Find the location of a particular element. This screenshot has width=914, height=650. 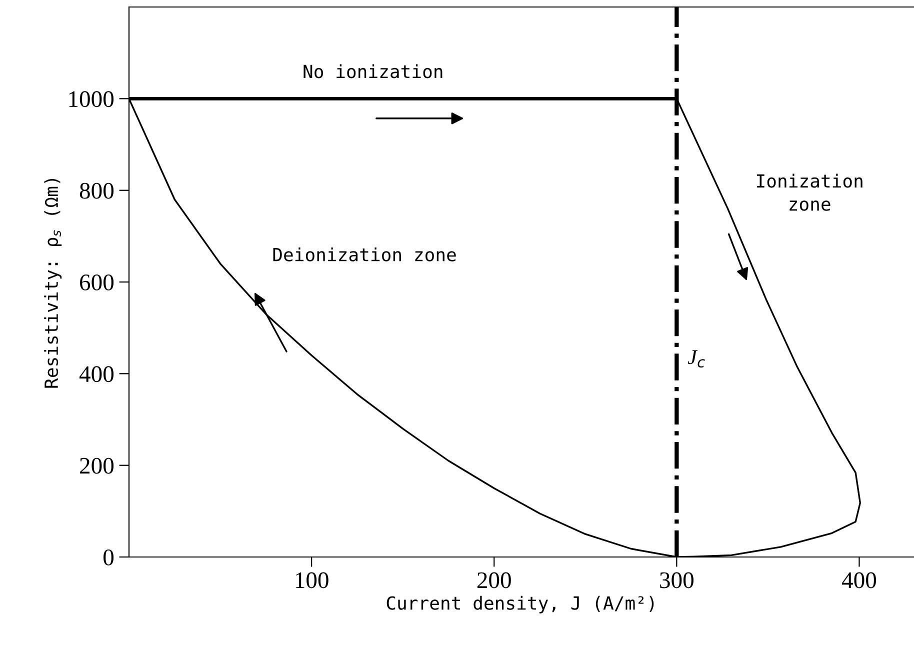

y-tick-label: 200 is located at coordinates (97, 466).